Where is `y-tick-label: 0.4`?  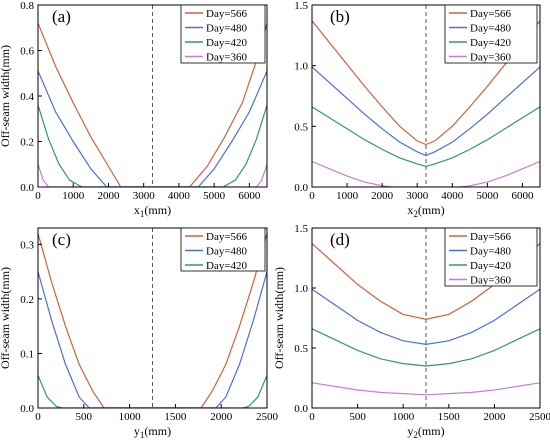
y-tick-label: 0.4 is located at coordinates (27, 97).